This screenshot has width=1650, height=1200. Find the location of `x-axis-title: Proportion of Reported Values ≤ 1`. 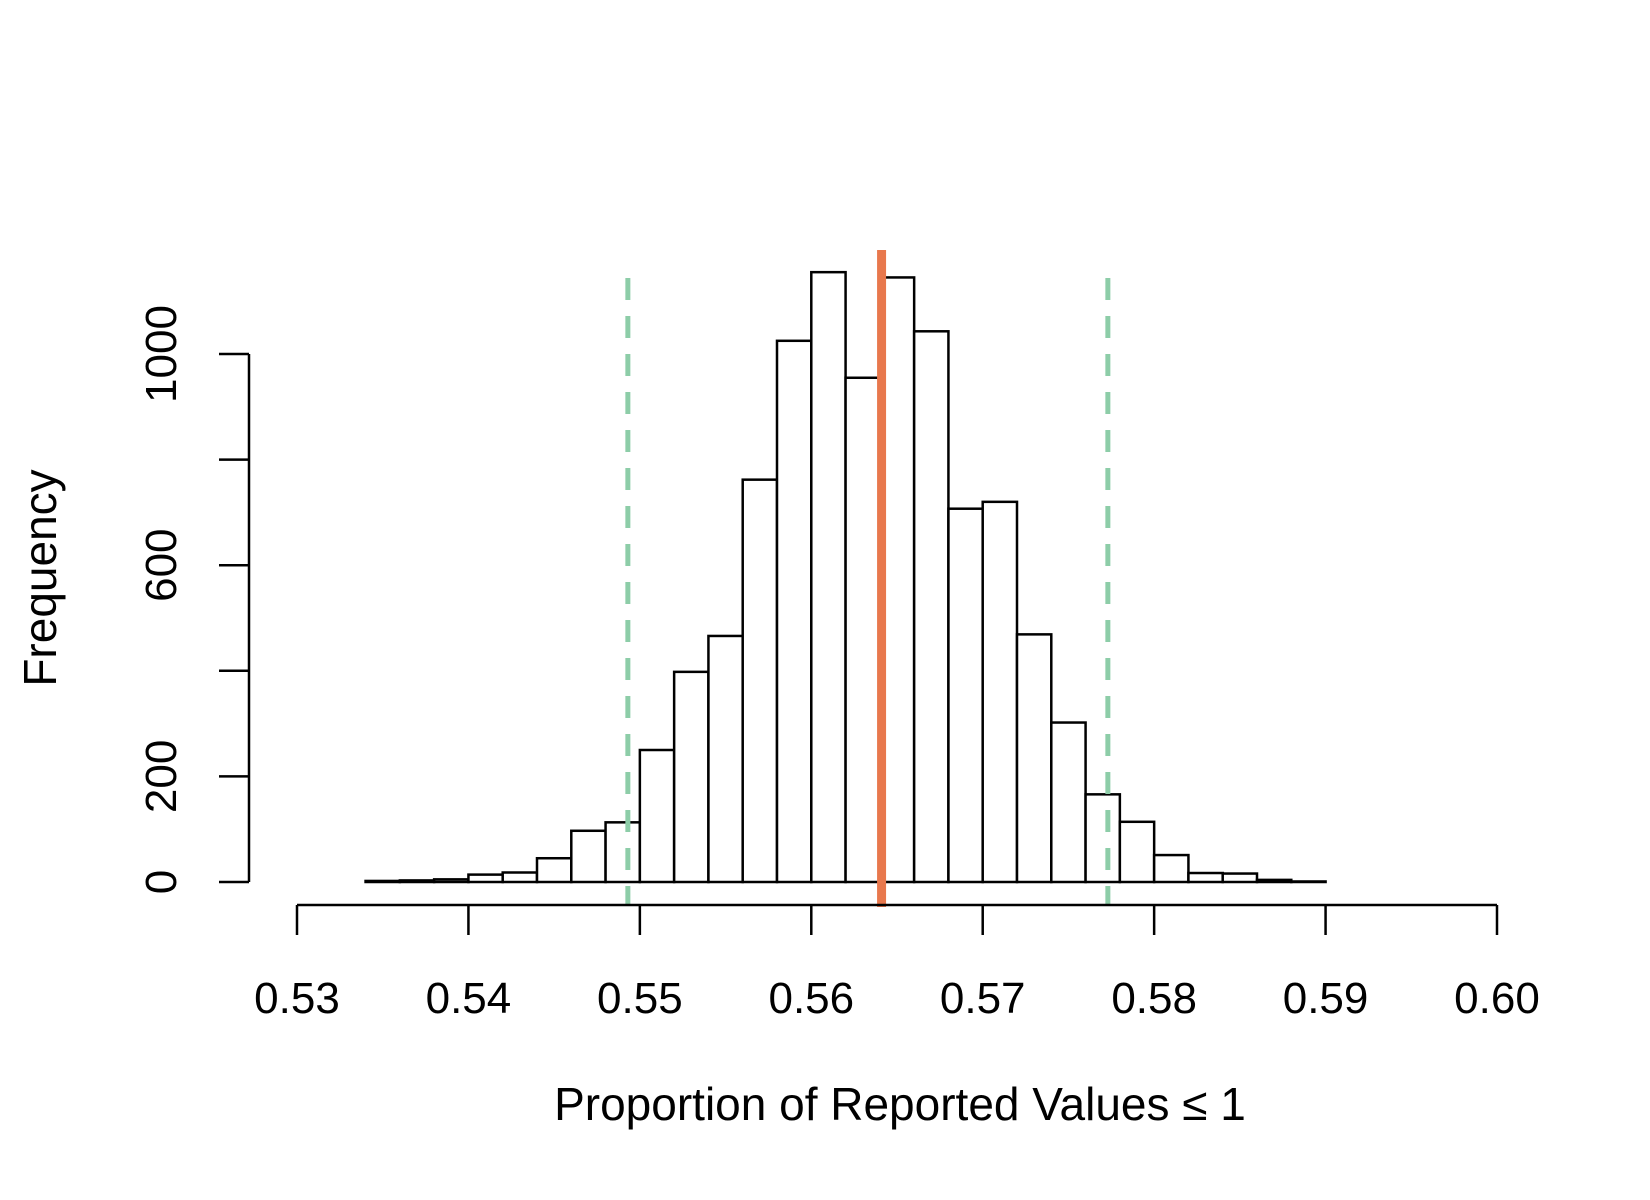

x-axis-title: Proportion of Reported Values ≤ 1 is located at coordinates (900, 1104).